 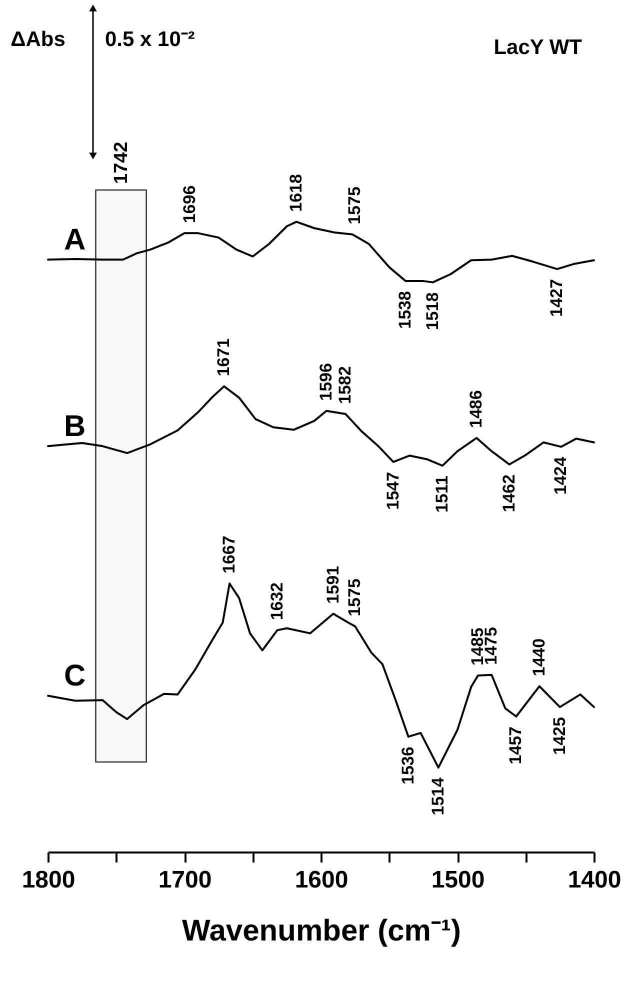 I want to click on series-label: C, so click(x=75, y=676).